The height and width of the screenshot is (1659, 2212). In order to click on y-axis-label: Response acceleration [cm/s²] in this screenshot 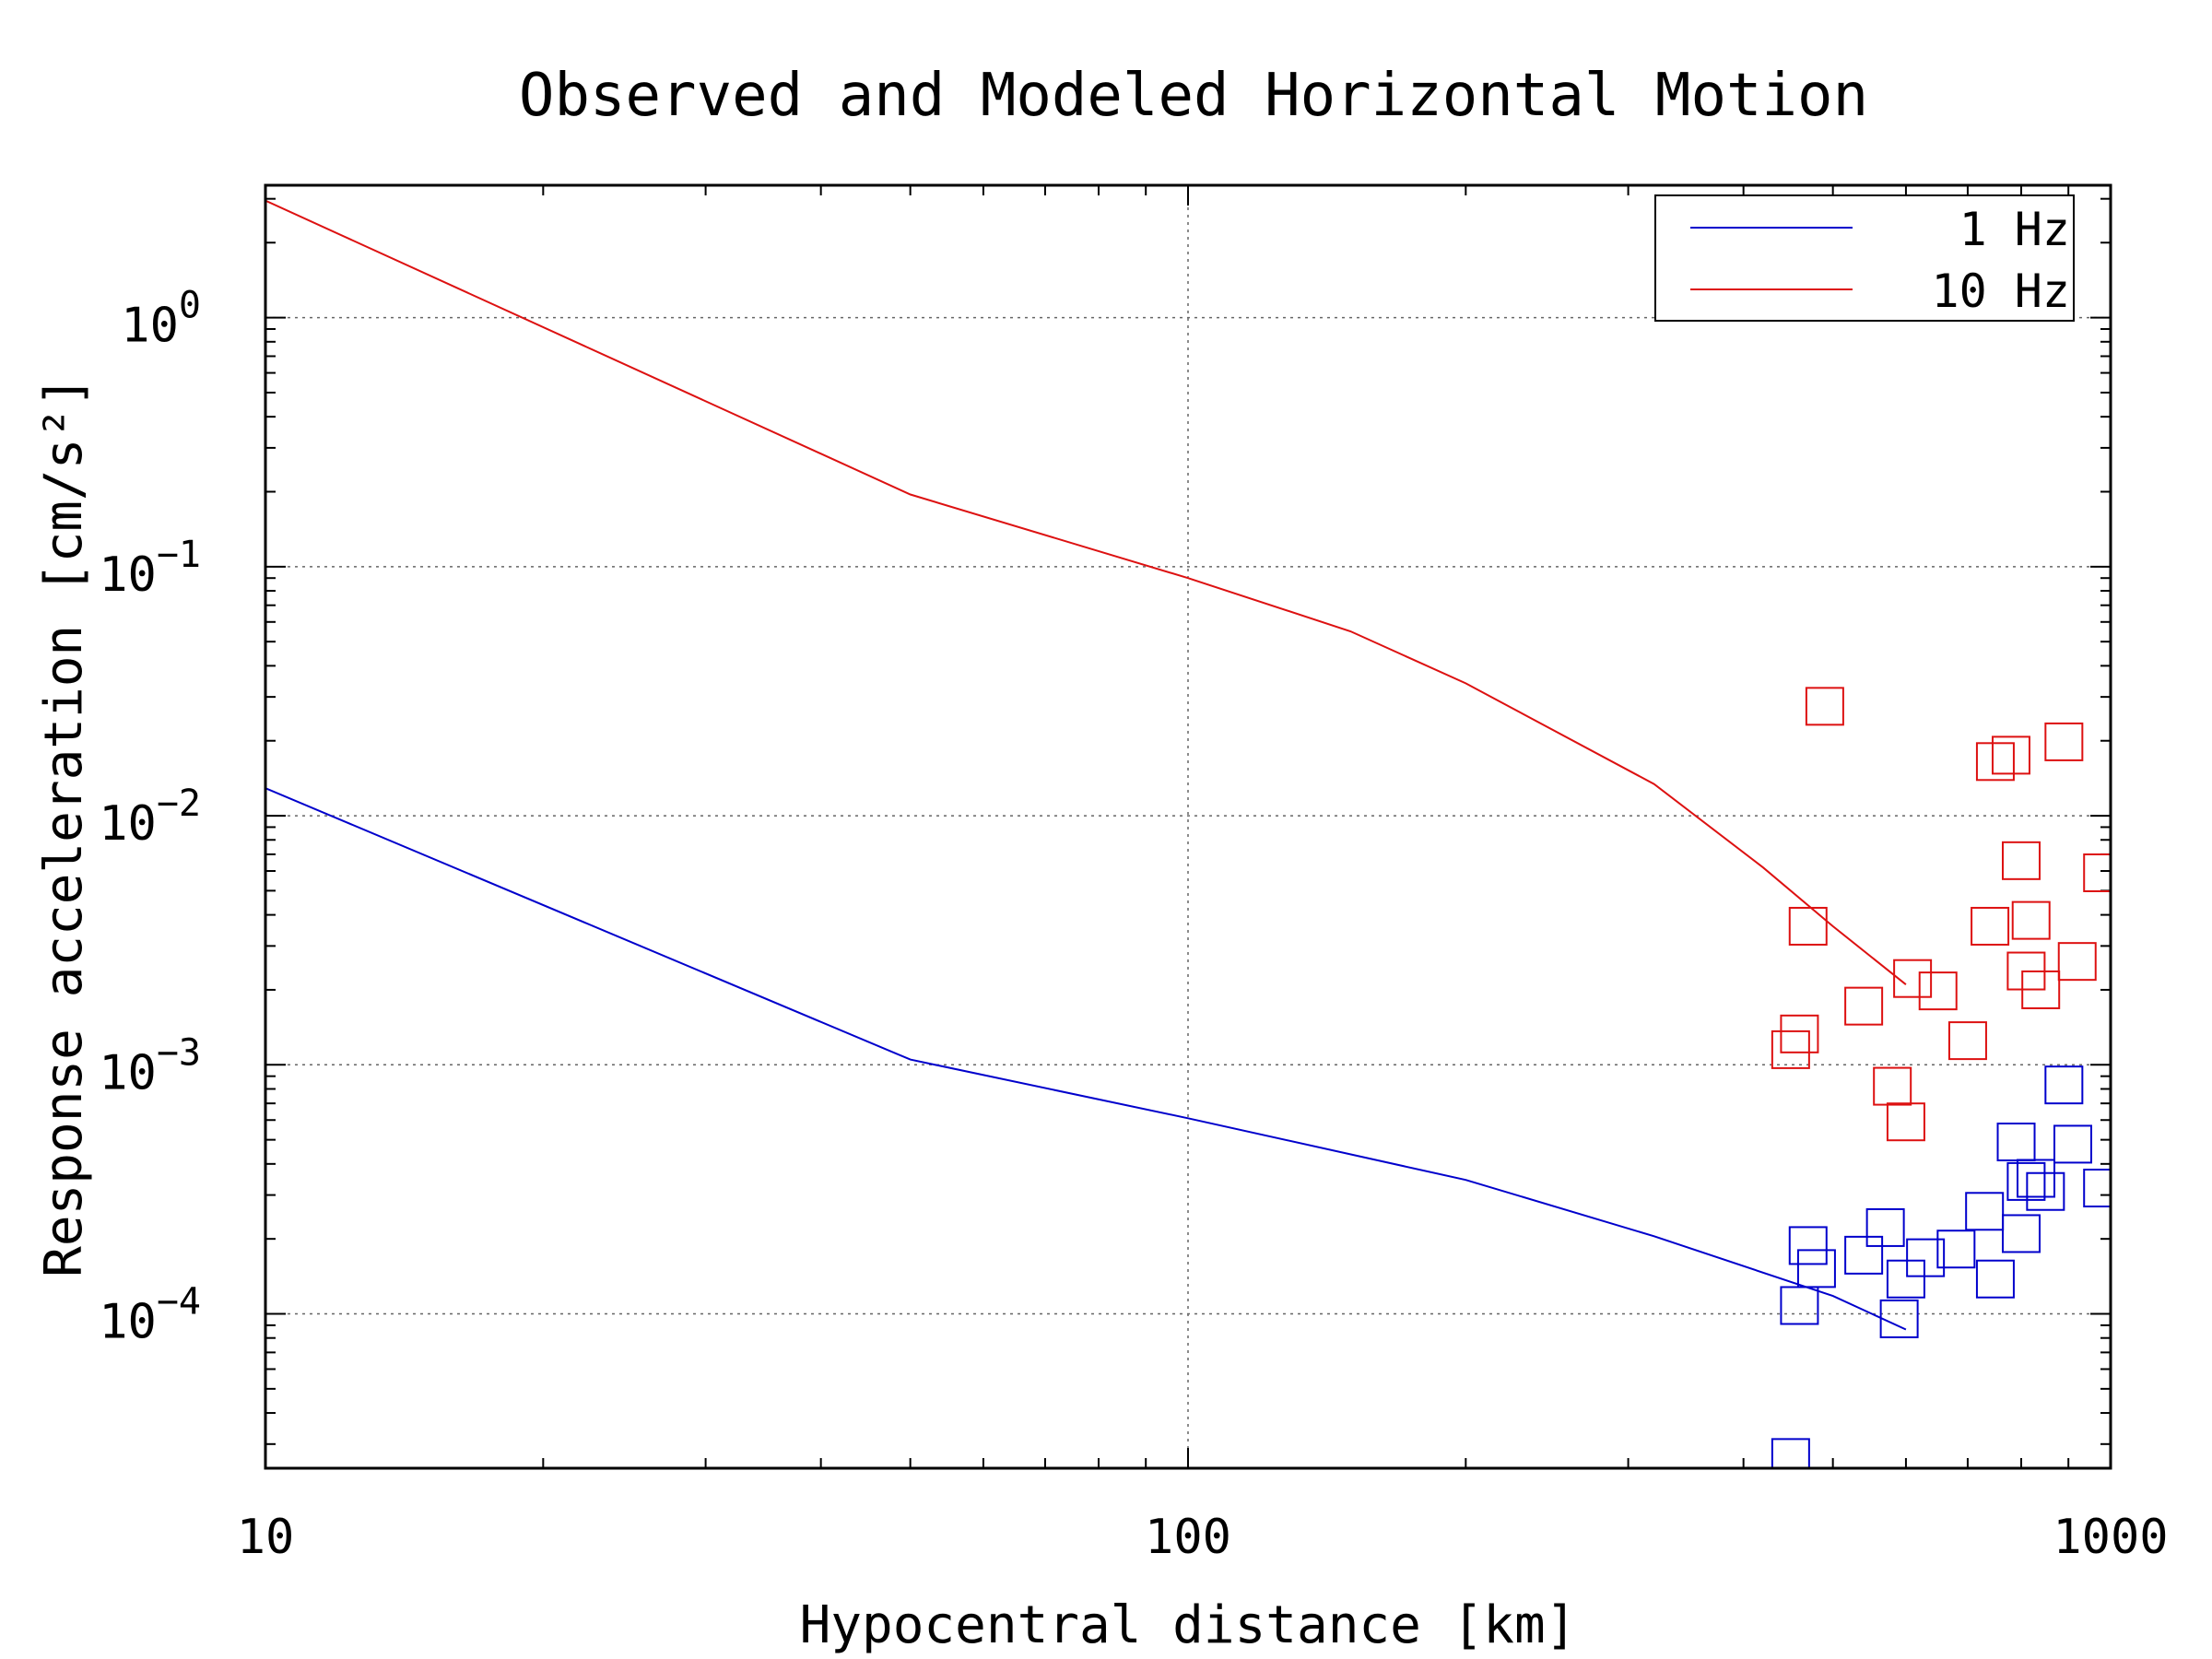, I will do `click(64, 826)`.